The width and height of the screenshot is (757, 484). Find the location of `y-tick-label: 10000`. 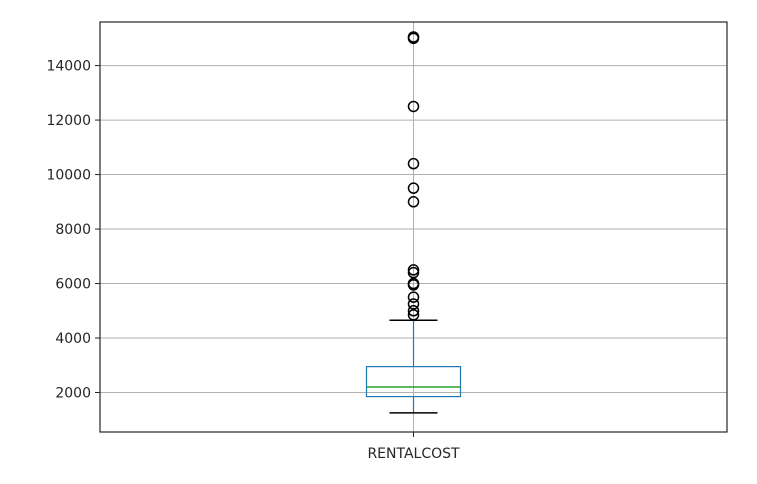

y-tick-label: 10000 is located at coordinates (68, 176).